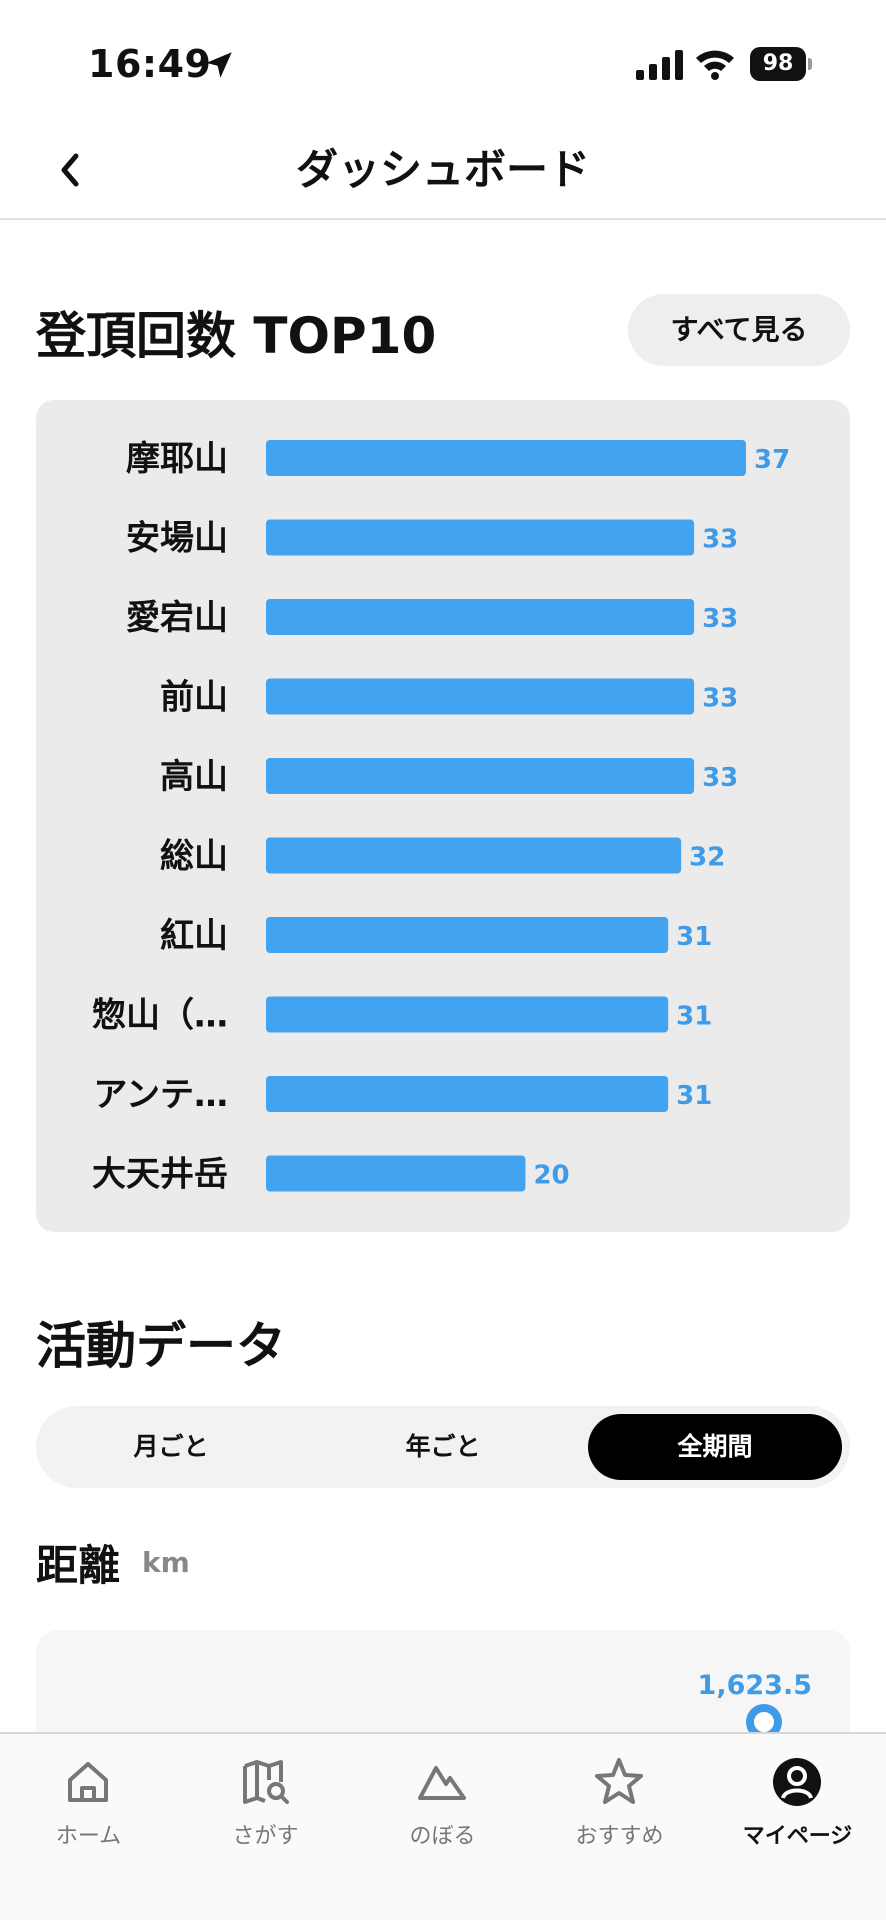 Image resolution: width=886 pixels, height=1920 pixels. I want to click on tab-recommend: おすすめ, so click(619, 1804).